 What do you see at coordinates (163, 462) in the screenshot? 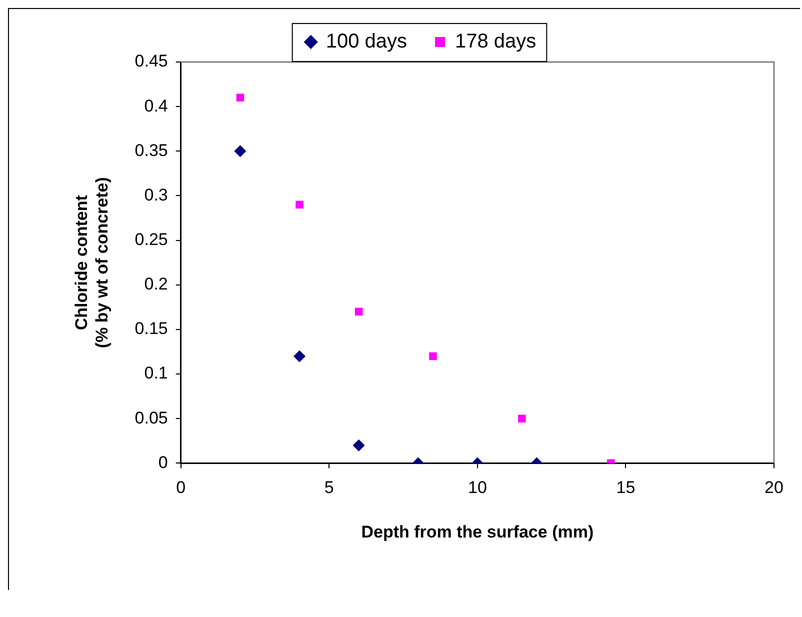
I see `y-tick-label: 0` at bounding box center [163, 462].